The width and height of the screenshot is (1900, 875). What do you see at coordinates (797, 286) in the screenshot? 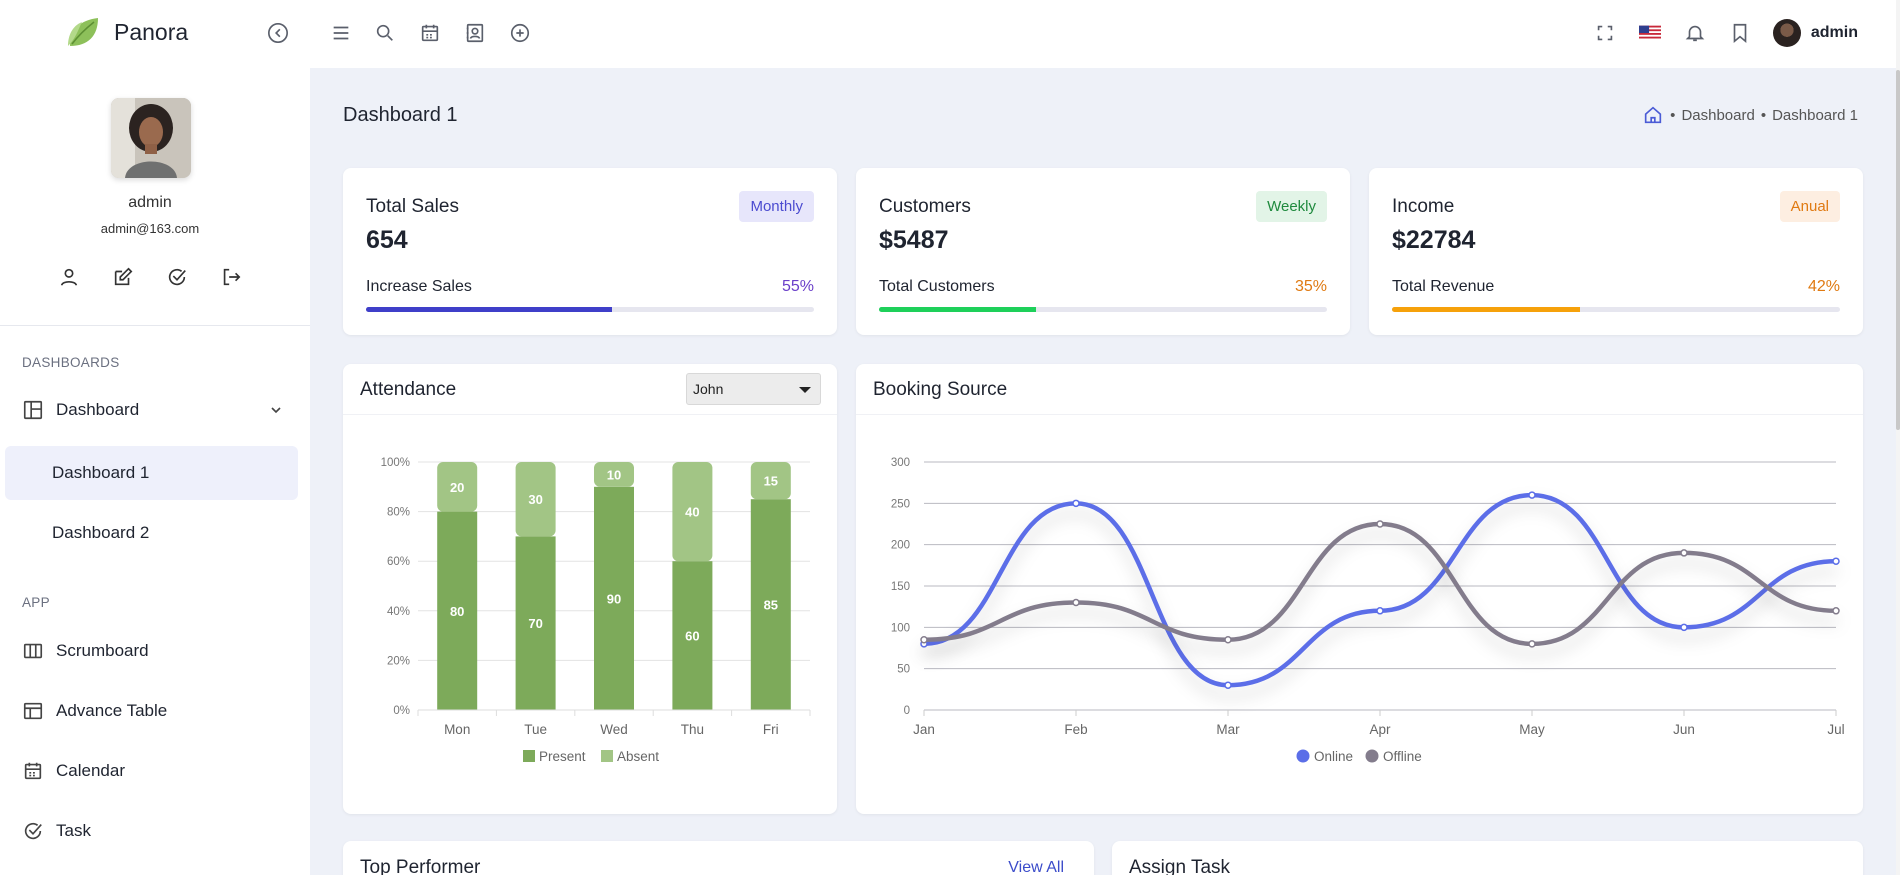
I see `stat-percent: 55%` at bounding box center [797, 286].